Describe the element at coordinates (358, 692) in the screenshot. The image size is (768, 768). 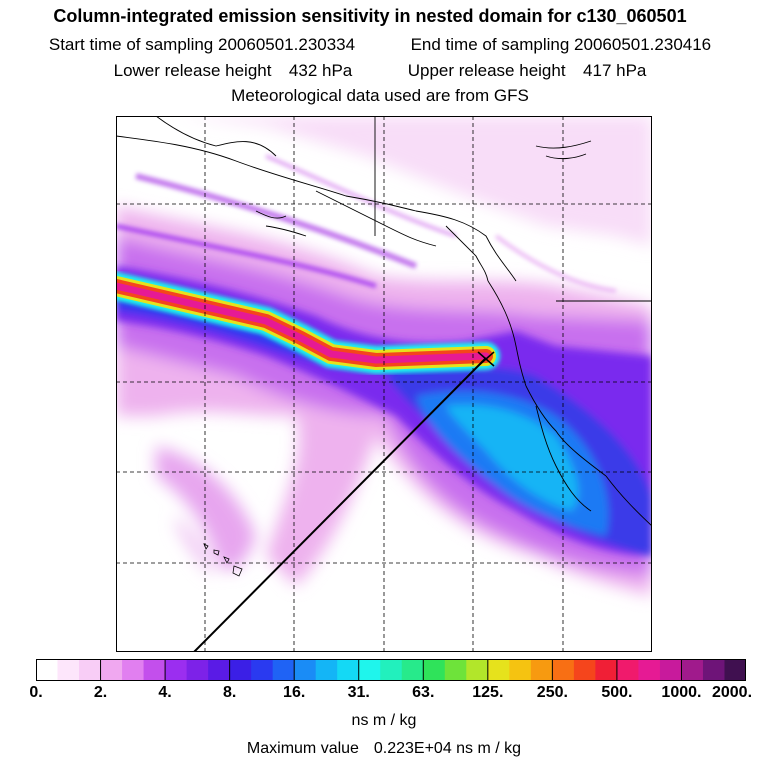
I see `colorbar-tick-label: 31.` at that location.